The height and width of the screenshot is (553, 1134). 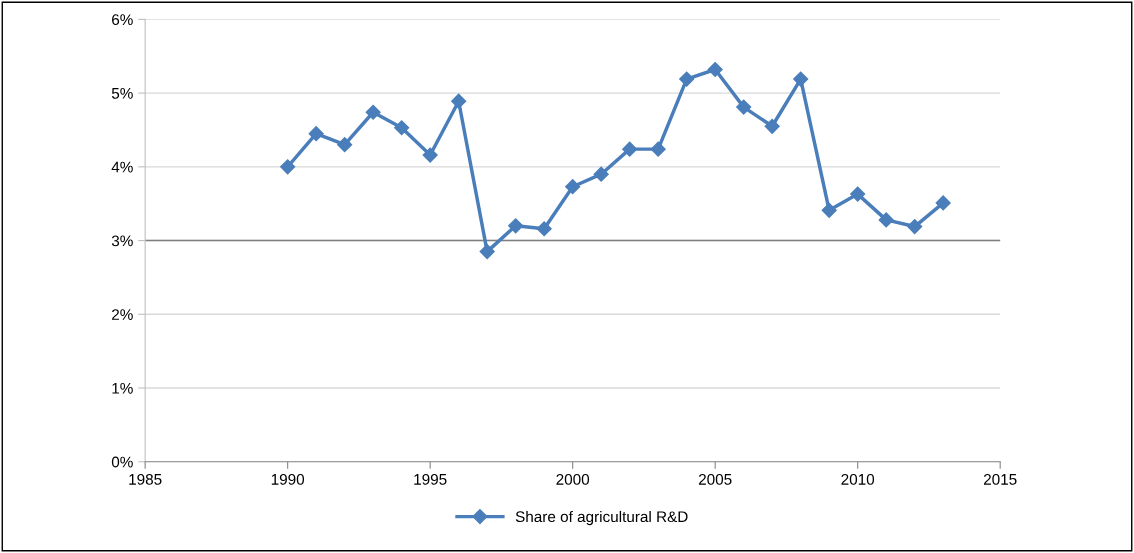 What do you see at coordinates (1000, 479) in the screenshot?
I see `x-tick-label: 2015` at bounding box center [1000, 479].